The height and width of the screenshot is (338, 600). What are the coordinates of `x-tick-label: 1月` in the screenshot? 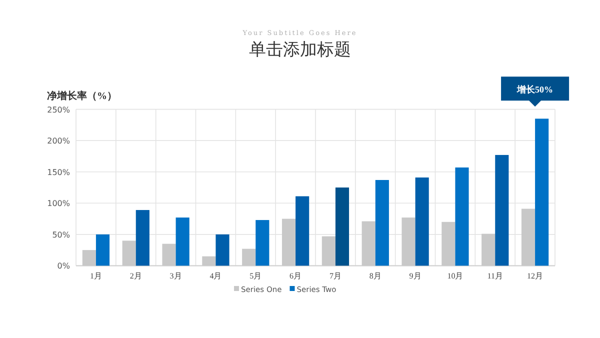 It's located at (96, 276).